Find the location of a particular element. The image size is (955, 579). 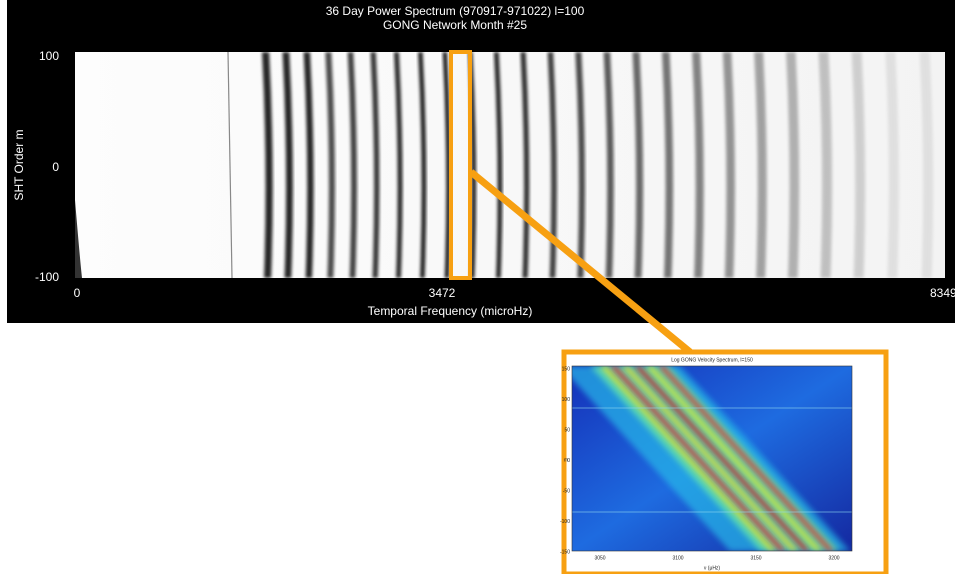

y-tick-label: -100 is located at coordinates (47, 277).